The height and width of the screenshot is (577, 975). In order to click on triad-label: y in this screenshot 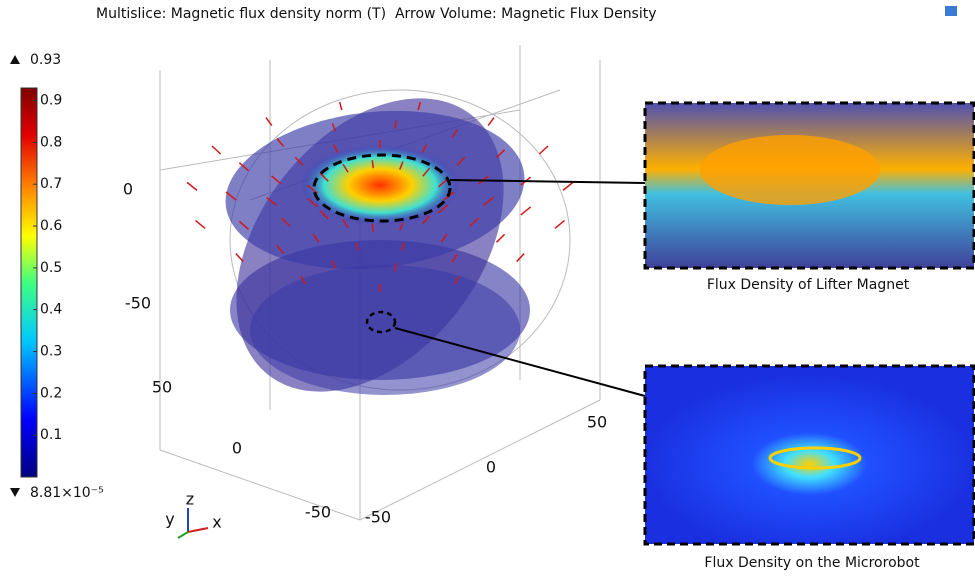, I will do `click(169, 519)`.